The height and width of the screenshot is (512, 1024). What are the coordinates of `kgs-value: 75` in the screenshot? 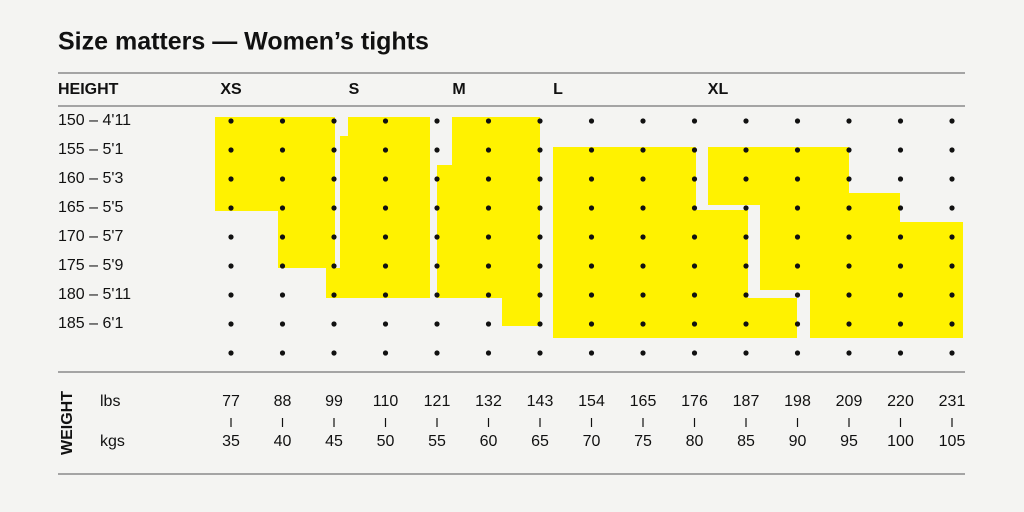 It's located at (643, 441).